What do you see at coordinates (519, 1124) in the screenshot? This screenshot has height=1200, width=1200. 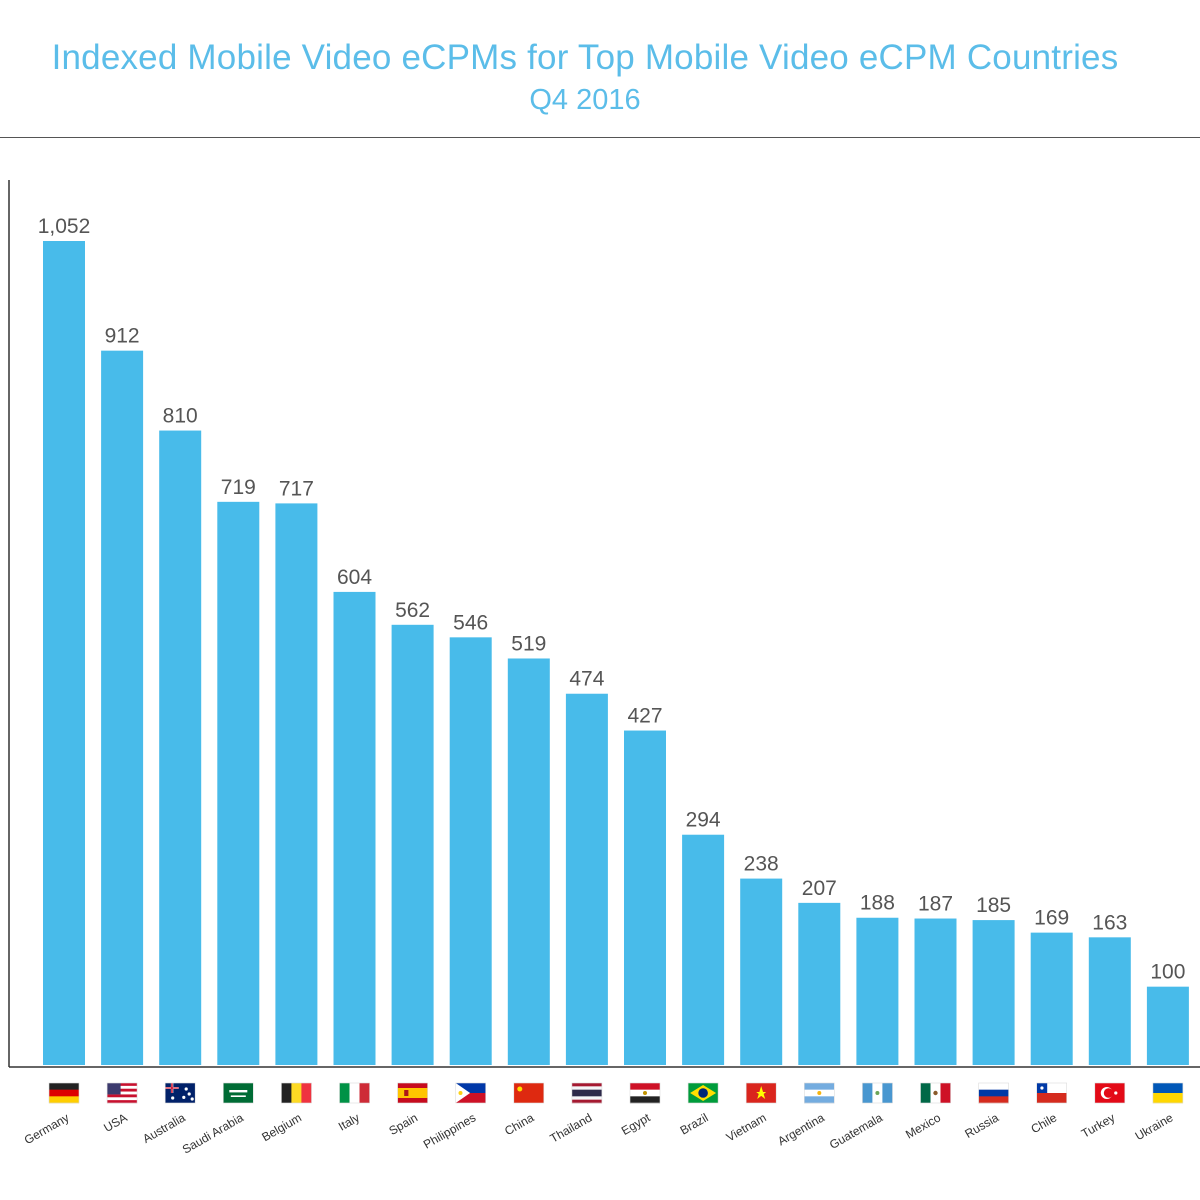 I see `category-label: China` at bounding box center [519, 1124].